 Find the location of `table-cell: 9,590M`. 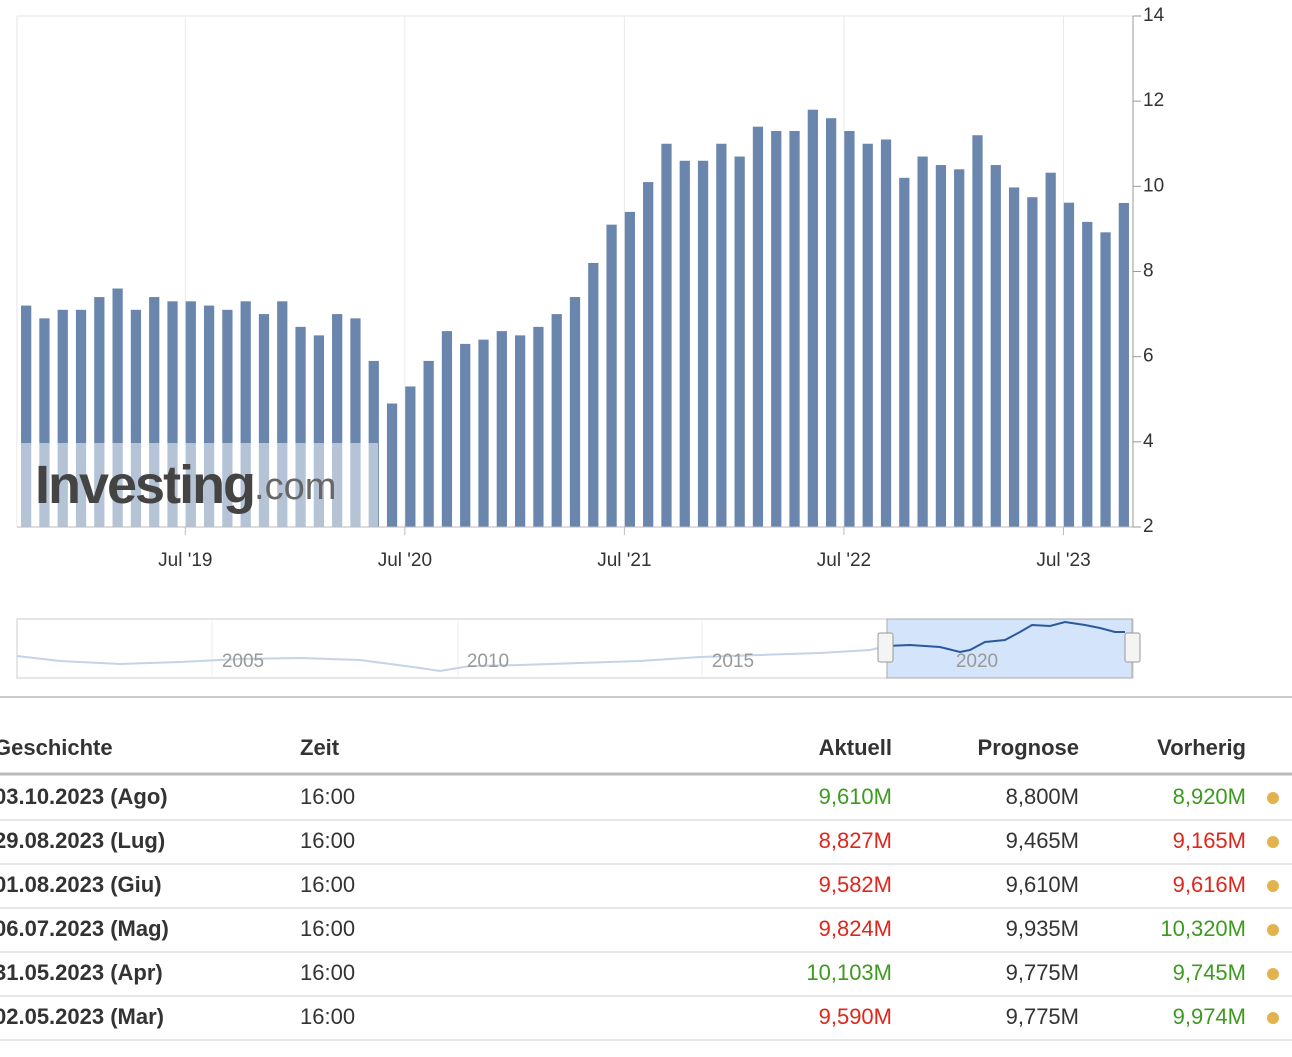

table-cell: 9,590M is located at coordinates (855, 1016).